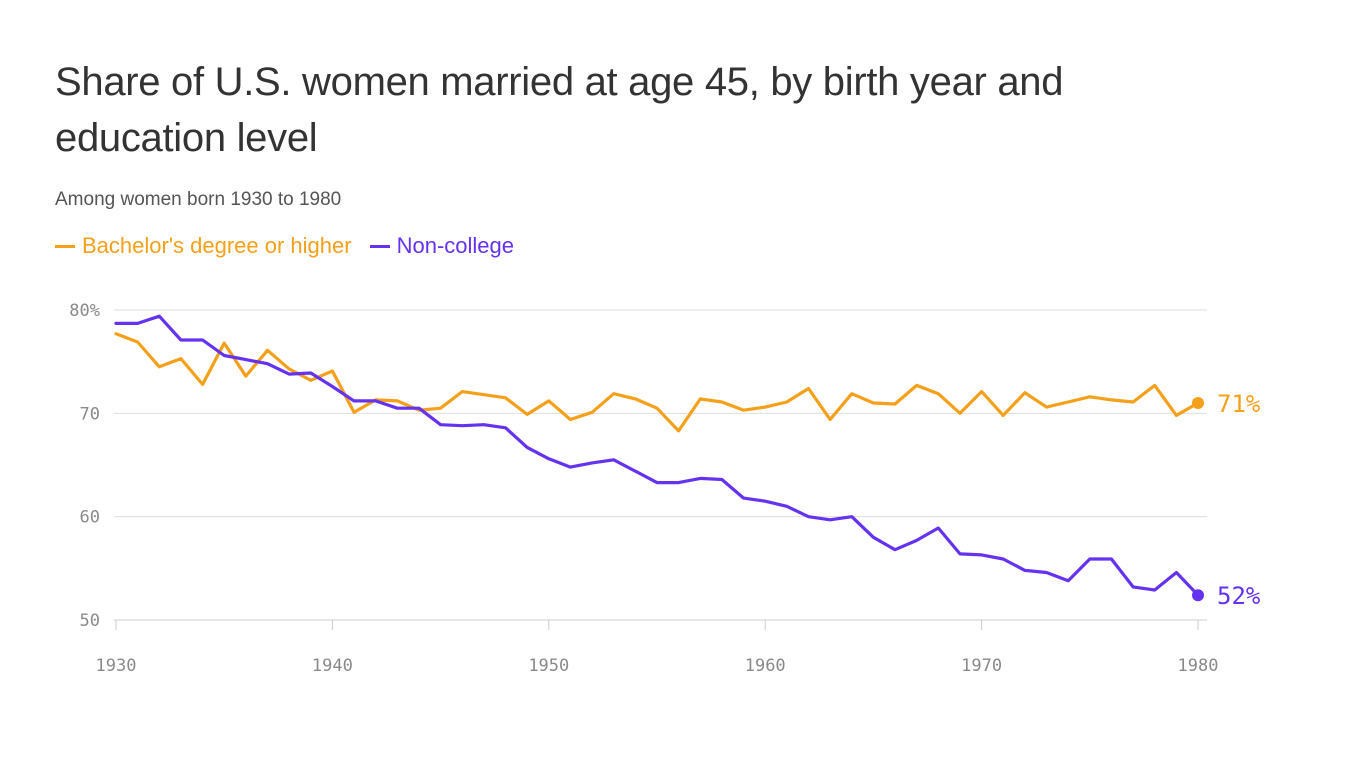 The height and width of the screenshot is (768, 1366). Describe the element at coordinates (198, 199) in the screenshot. I see `chart-subtitle: Among women born 1930 to 1980` at that location.